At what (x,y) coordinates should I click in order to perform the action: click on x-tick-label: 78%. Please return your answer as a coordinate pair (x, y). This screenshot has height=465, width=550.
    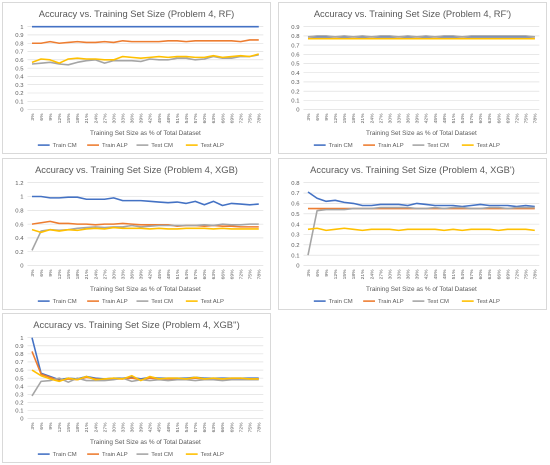
    Looking at the image, I should click on (536, 274).